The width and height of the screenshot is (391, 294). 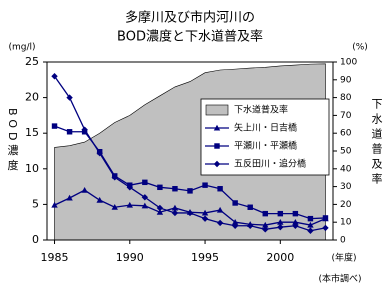 I want to click on x-axis-label: (年度), so click(x=343, y=258).